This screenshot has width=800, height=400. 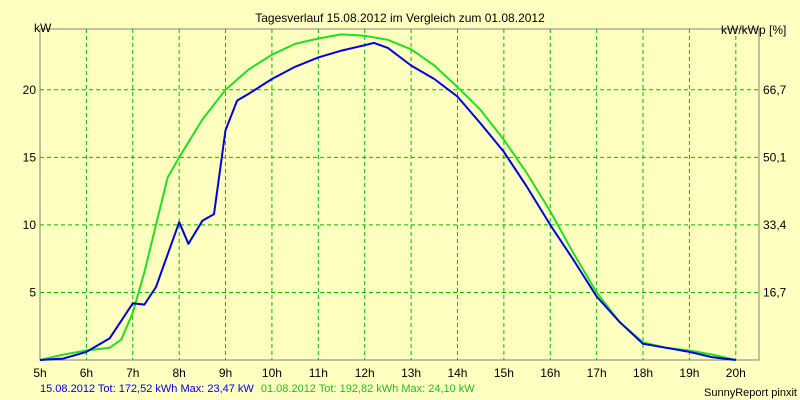 I want to click on x-tick-label: 8h, so click(x=178, y=373).